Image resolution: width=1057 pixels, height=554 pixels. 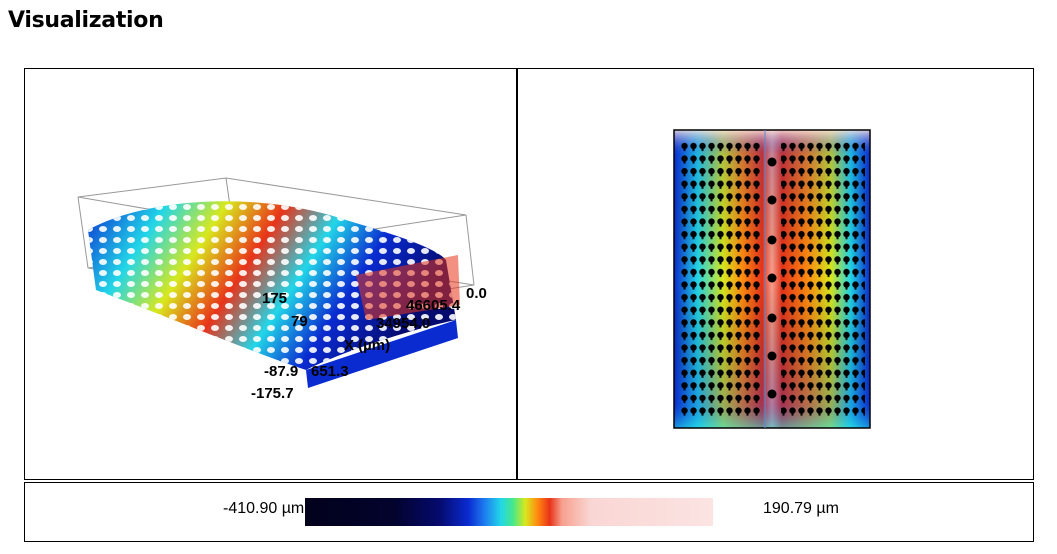 I want to click on axis-tick-label: 79, so click(x=299, y=321).